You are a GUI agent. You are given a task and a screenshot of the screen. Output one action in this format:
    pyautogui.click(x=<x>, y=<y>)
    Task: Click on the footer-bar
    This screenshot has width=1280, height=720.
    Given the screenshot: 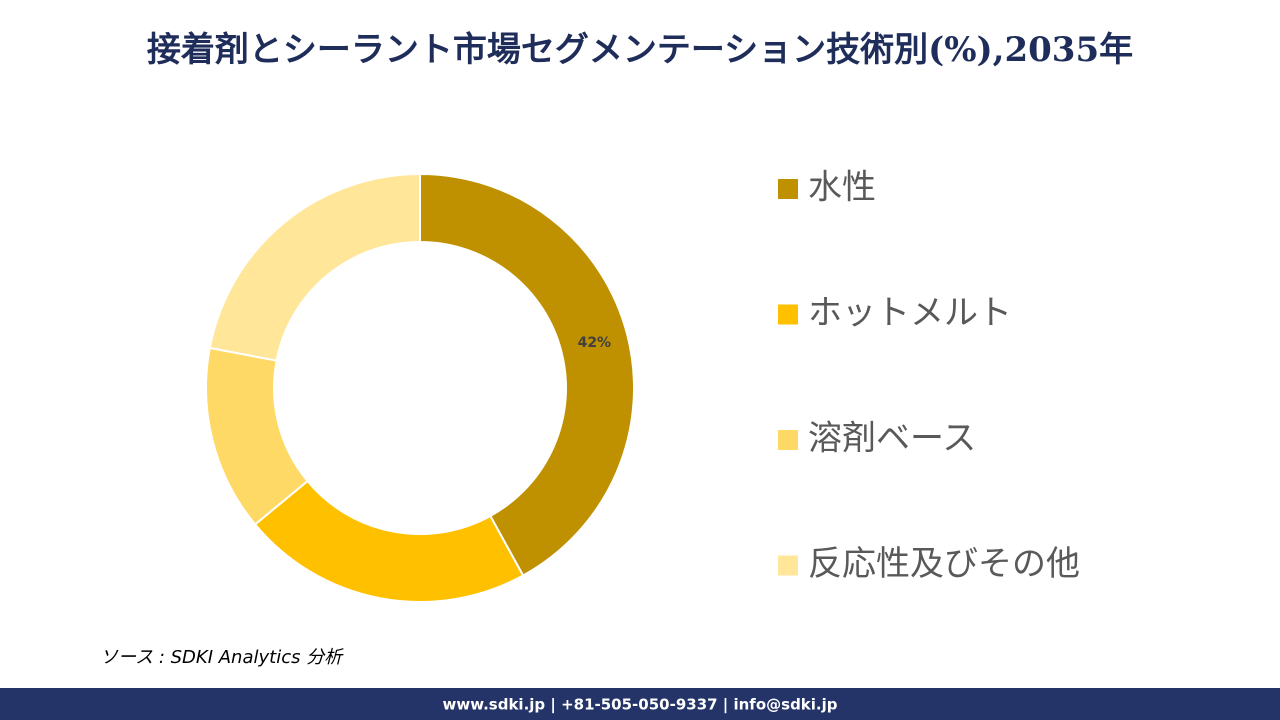 What is the action you would take?
    pyautogui.click(x=640, y=704)
    